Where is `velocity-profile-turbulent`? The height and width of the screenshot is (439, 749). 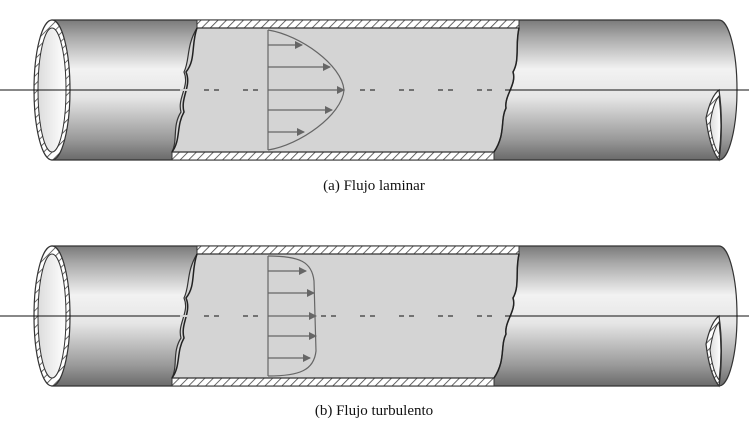 velocity-profile-turbulent is located at coordinates (292, 316).